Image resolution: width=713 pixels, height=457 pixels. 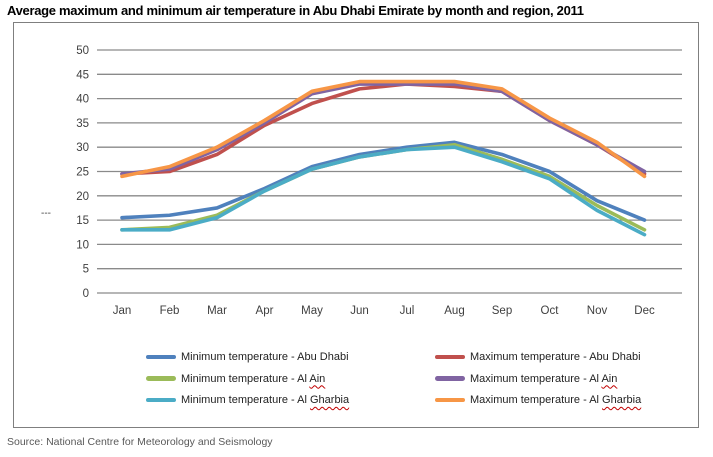 What do you see at coordinates (82, 51) in the screenshot?
I see `y-tick-label: 50` at bounding box center [82, 51].